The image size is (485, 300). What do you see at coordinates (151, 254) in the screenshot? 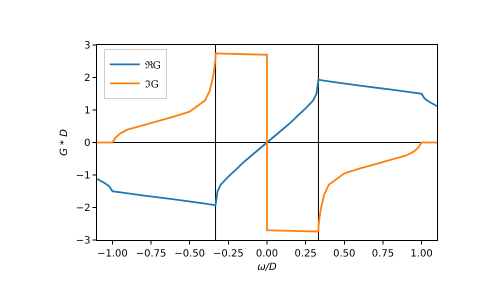
I see `x-tick-label: −0.75` at bounding box center [151, 254].